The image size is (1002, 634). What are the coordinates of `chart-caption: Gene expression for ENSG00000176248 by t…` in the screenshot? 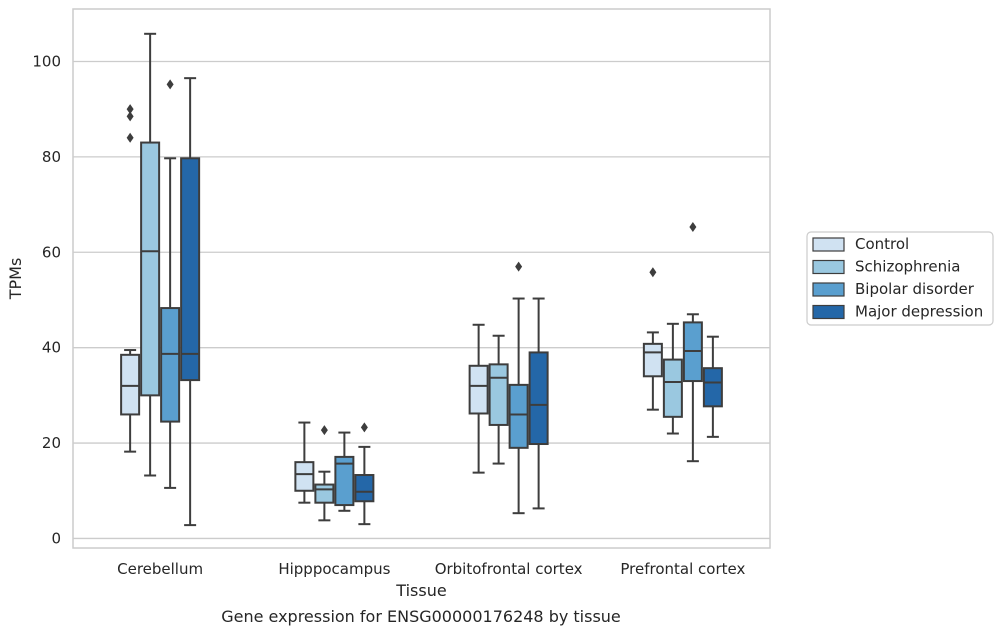 It's located at (421, 616).